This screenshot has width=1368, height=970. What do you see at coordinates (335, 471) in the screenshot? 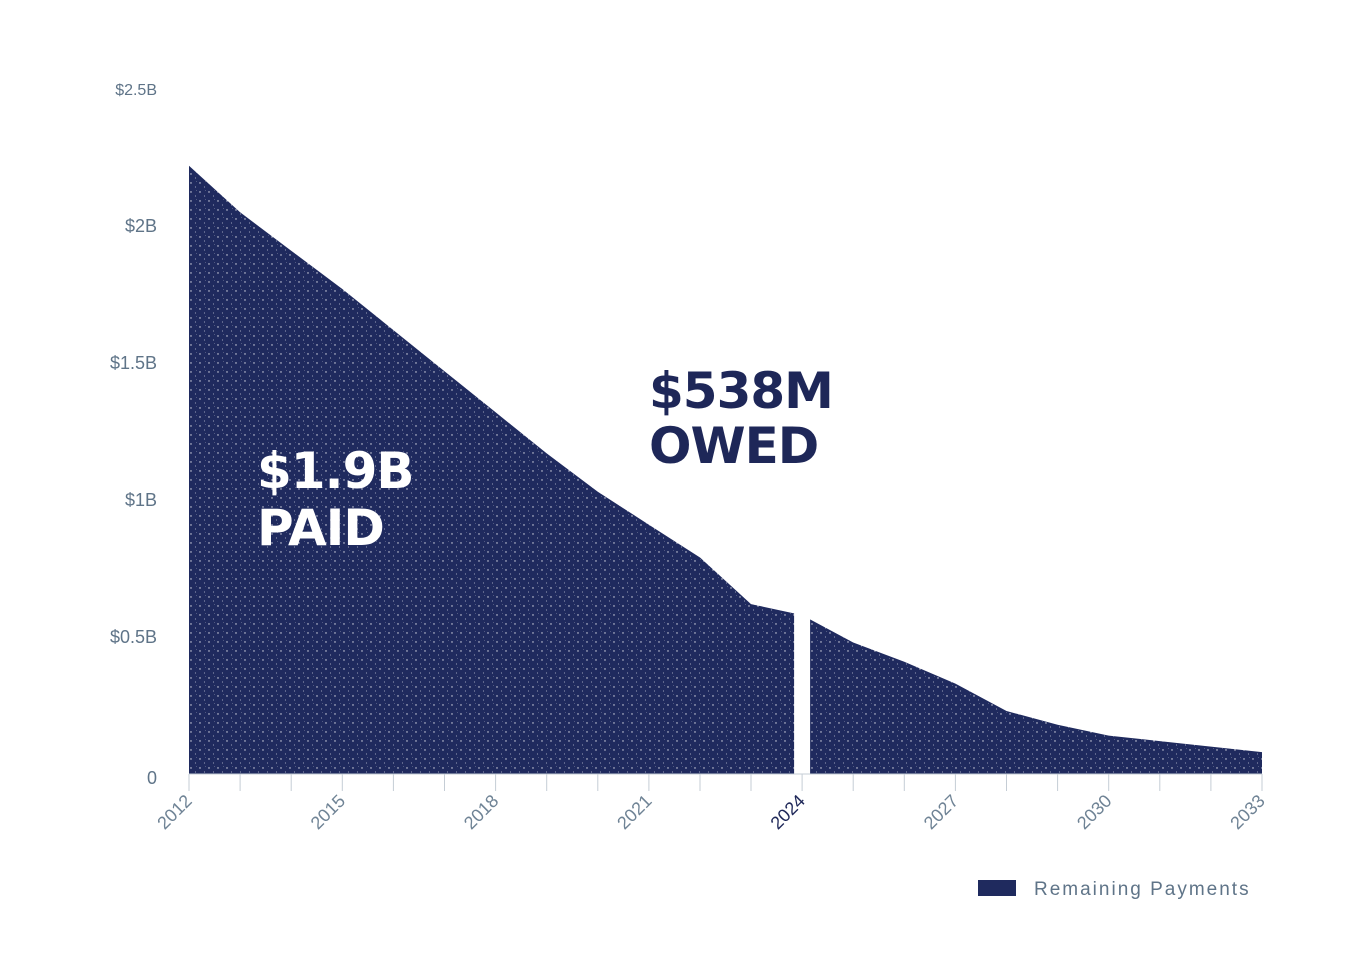
I see `paid-amount: $1.9B` at bounding box center [335, 471].